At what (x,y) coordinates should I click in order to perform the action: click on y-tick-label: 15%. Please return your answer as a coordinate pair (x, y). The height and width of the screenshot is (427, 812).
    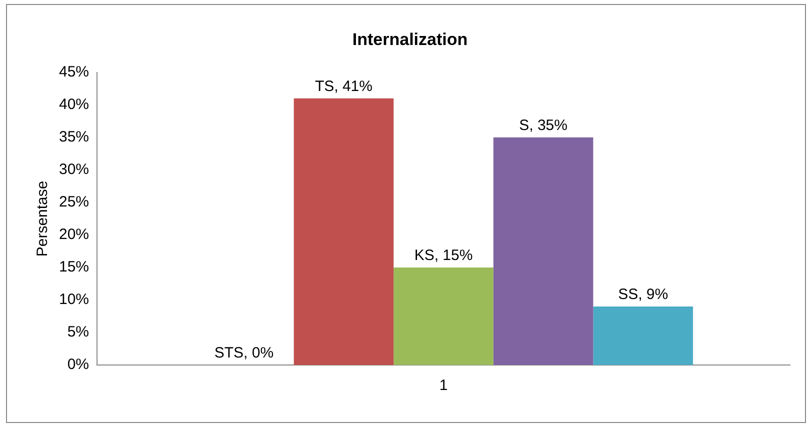
    Looking at the image, I should click on (74, 267).